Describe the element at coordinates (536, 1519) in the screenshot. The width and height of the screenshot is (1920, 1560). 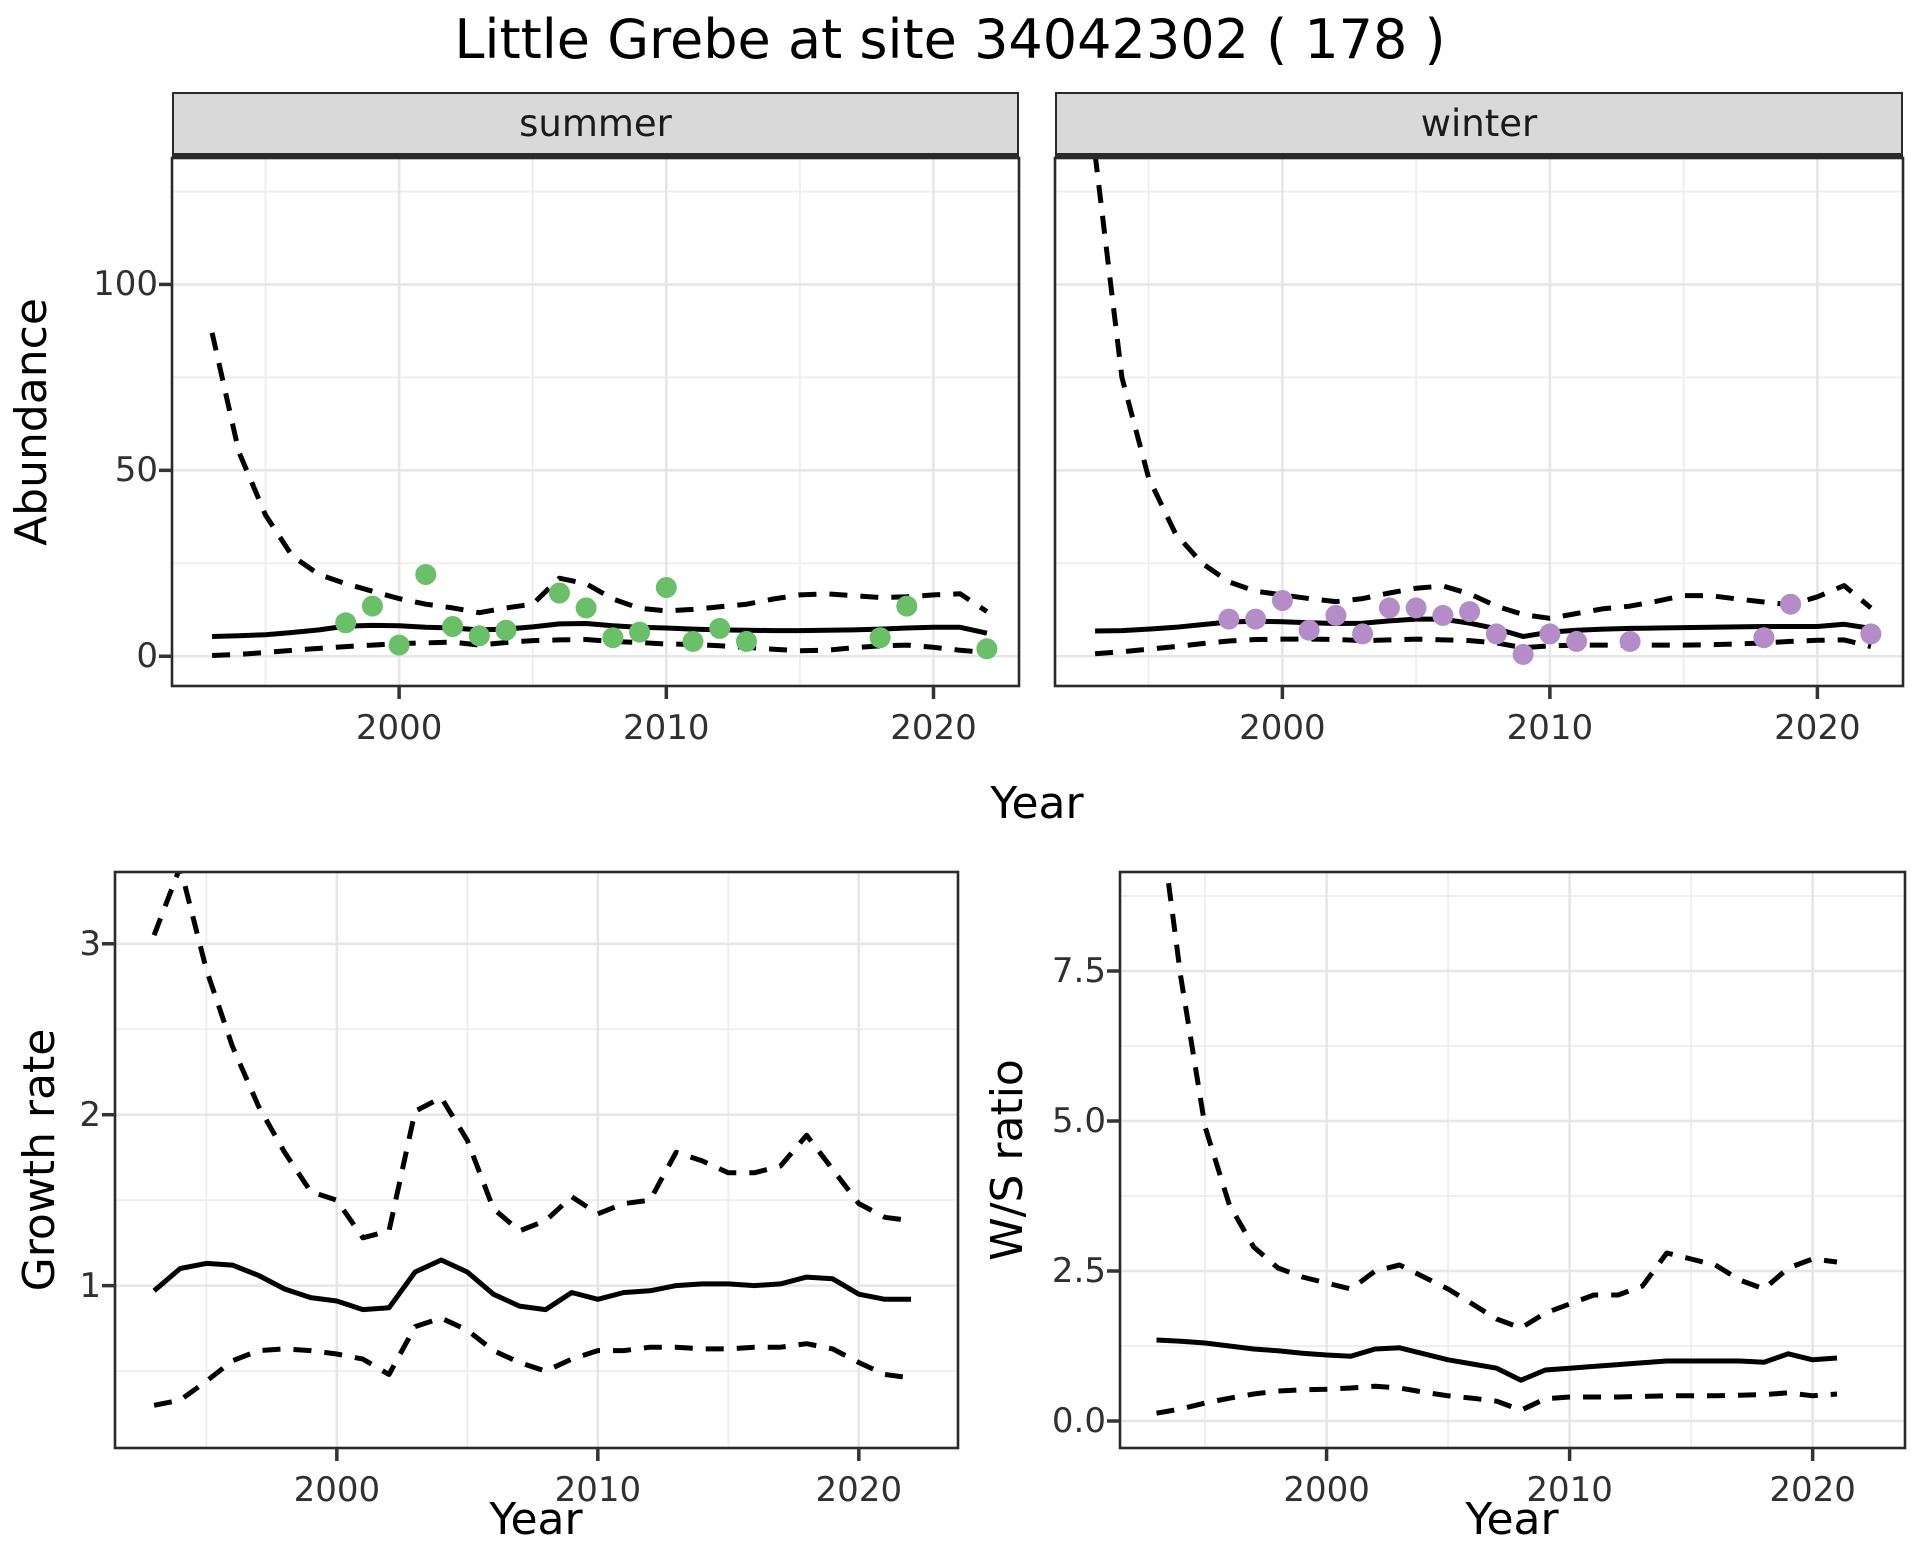
I see `x-axis-title-year-growth: Year` at that location.